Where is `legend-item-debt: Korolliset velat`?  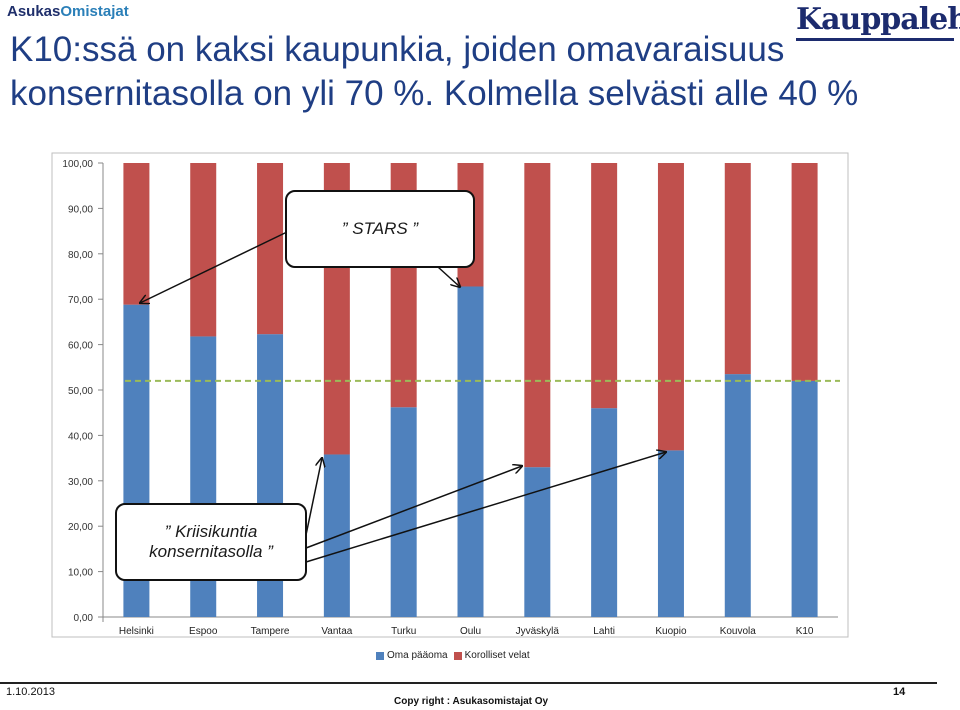
legend-item-debt: Korolliset velat is located at coordinates (491, 655).